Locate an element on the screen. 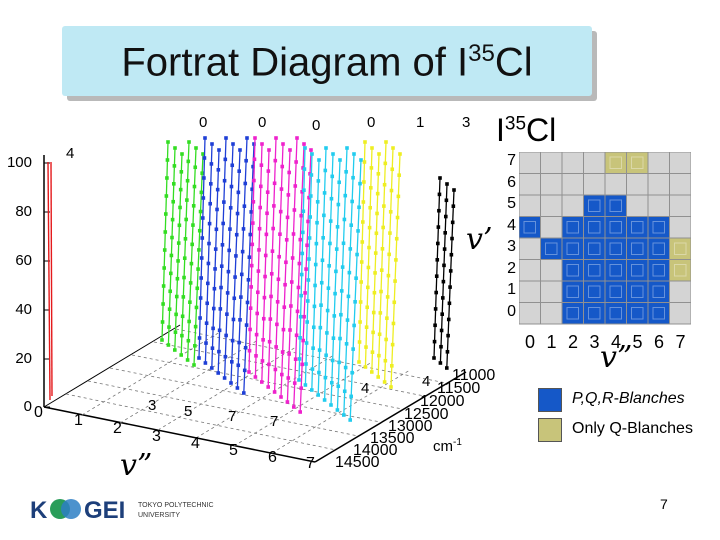 This screenshot has width=720, height=540. floor-grid is located at coordinates (256, 391).